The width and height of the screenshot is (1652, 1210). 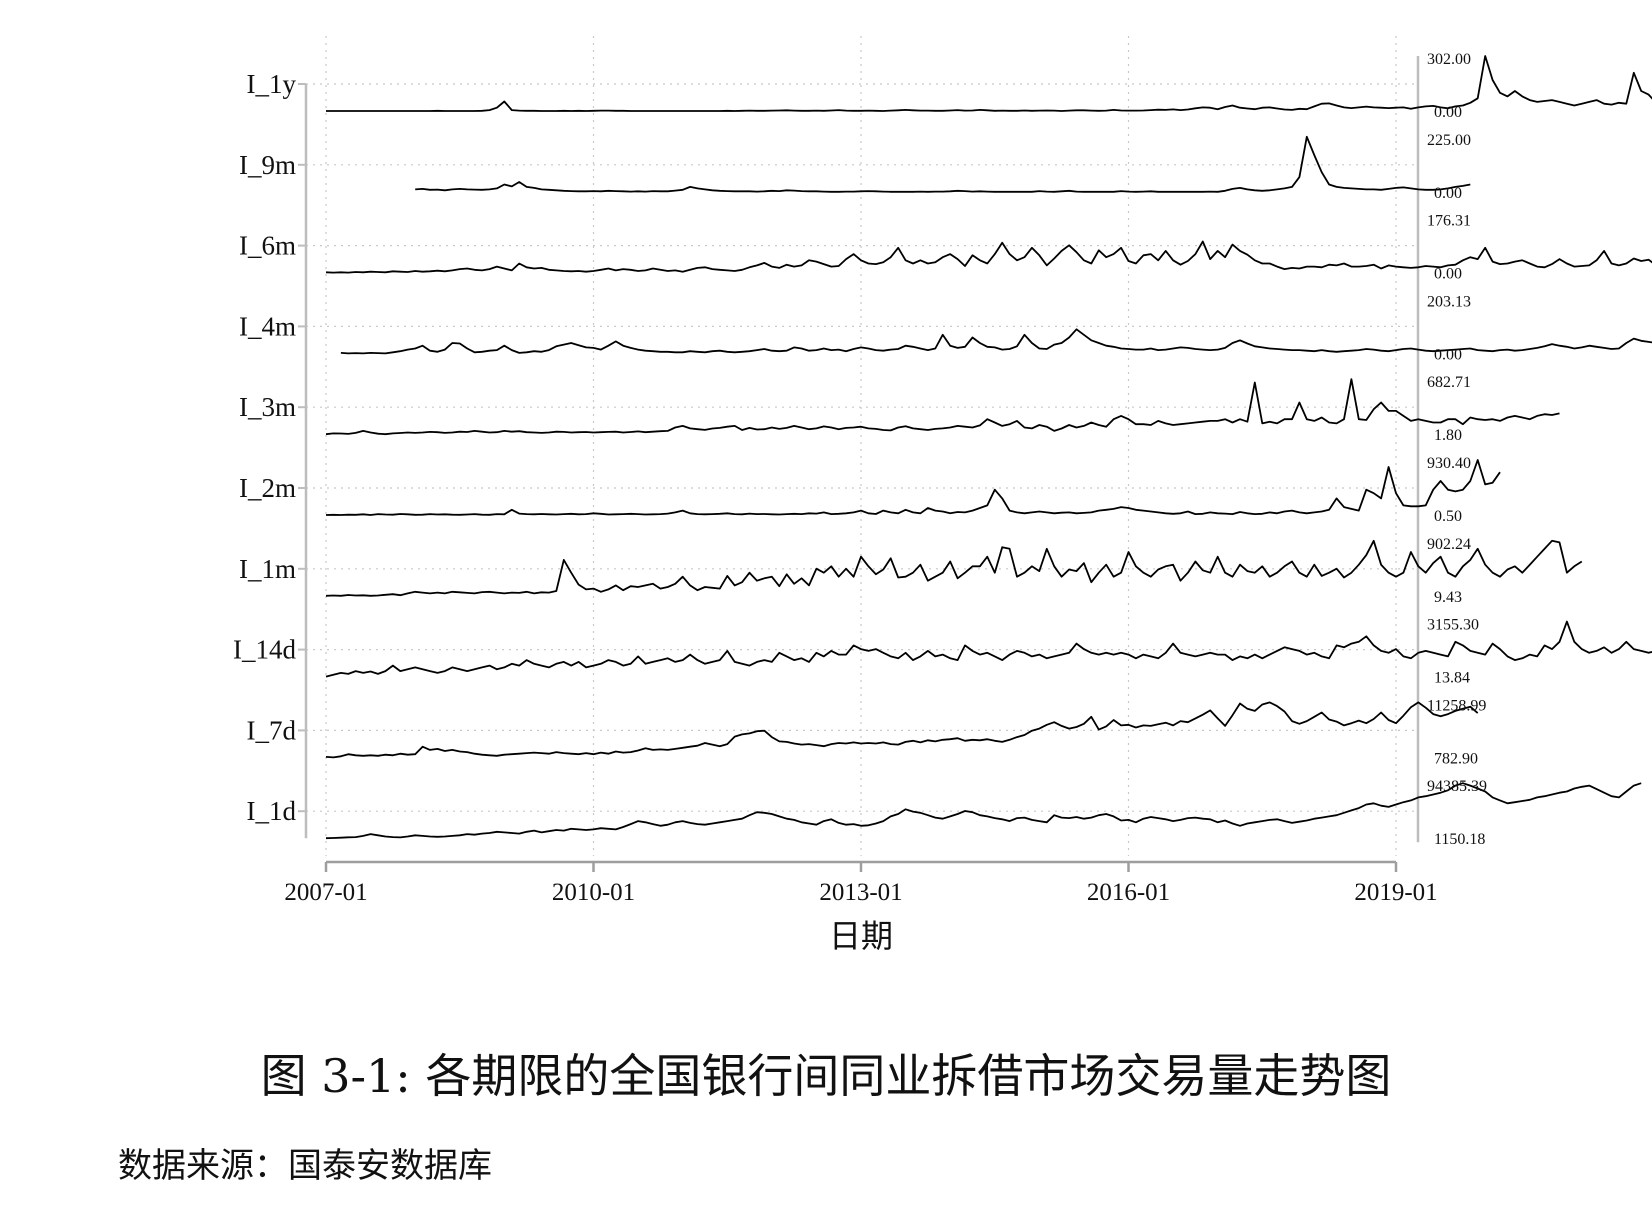 What do you see at coordinates (1453, 625) in the screenshot?
I see `row-max-label: 3155.30` at bounding box center [1453, 625].